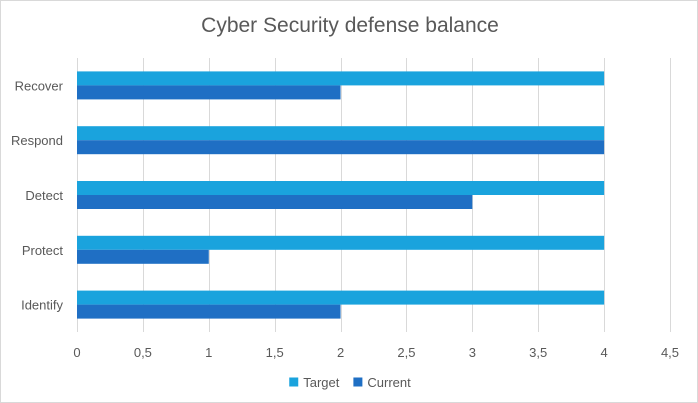 The width and height of the screenshot is (698, 403). I want to click on x-tick-label: 3, so click(472, 352).